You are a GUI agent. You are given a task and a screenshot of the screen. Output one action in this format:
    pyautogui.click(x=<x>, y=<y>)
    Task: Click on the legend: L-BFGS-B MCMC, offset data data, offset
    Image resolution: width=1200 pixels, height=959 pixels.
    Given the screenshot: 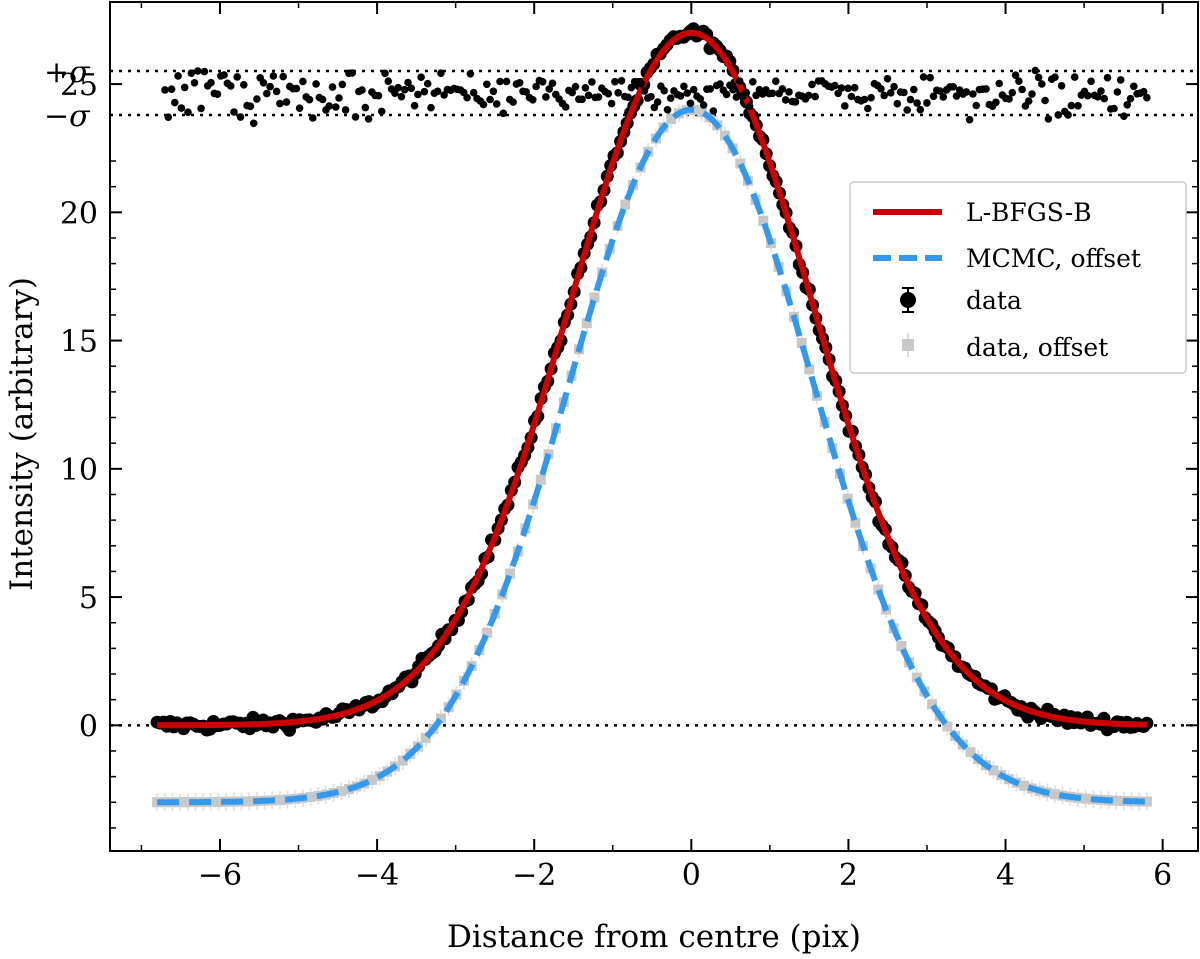 What is the action you would take?
    pyautogui.click(x=1018, y=277)
    